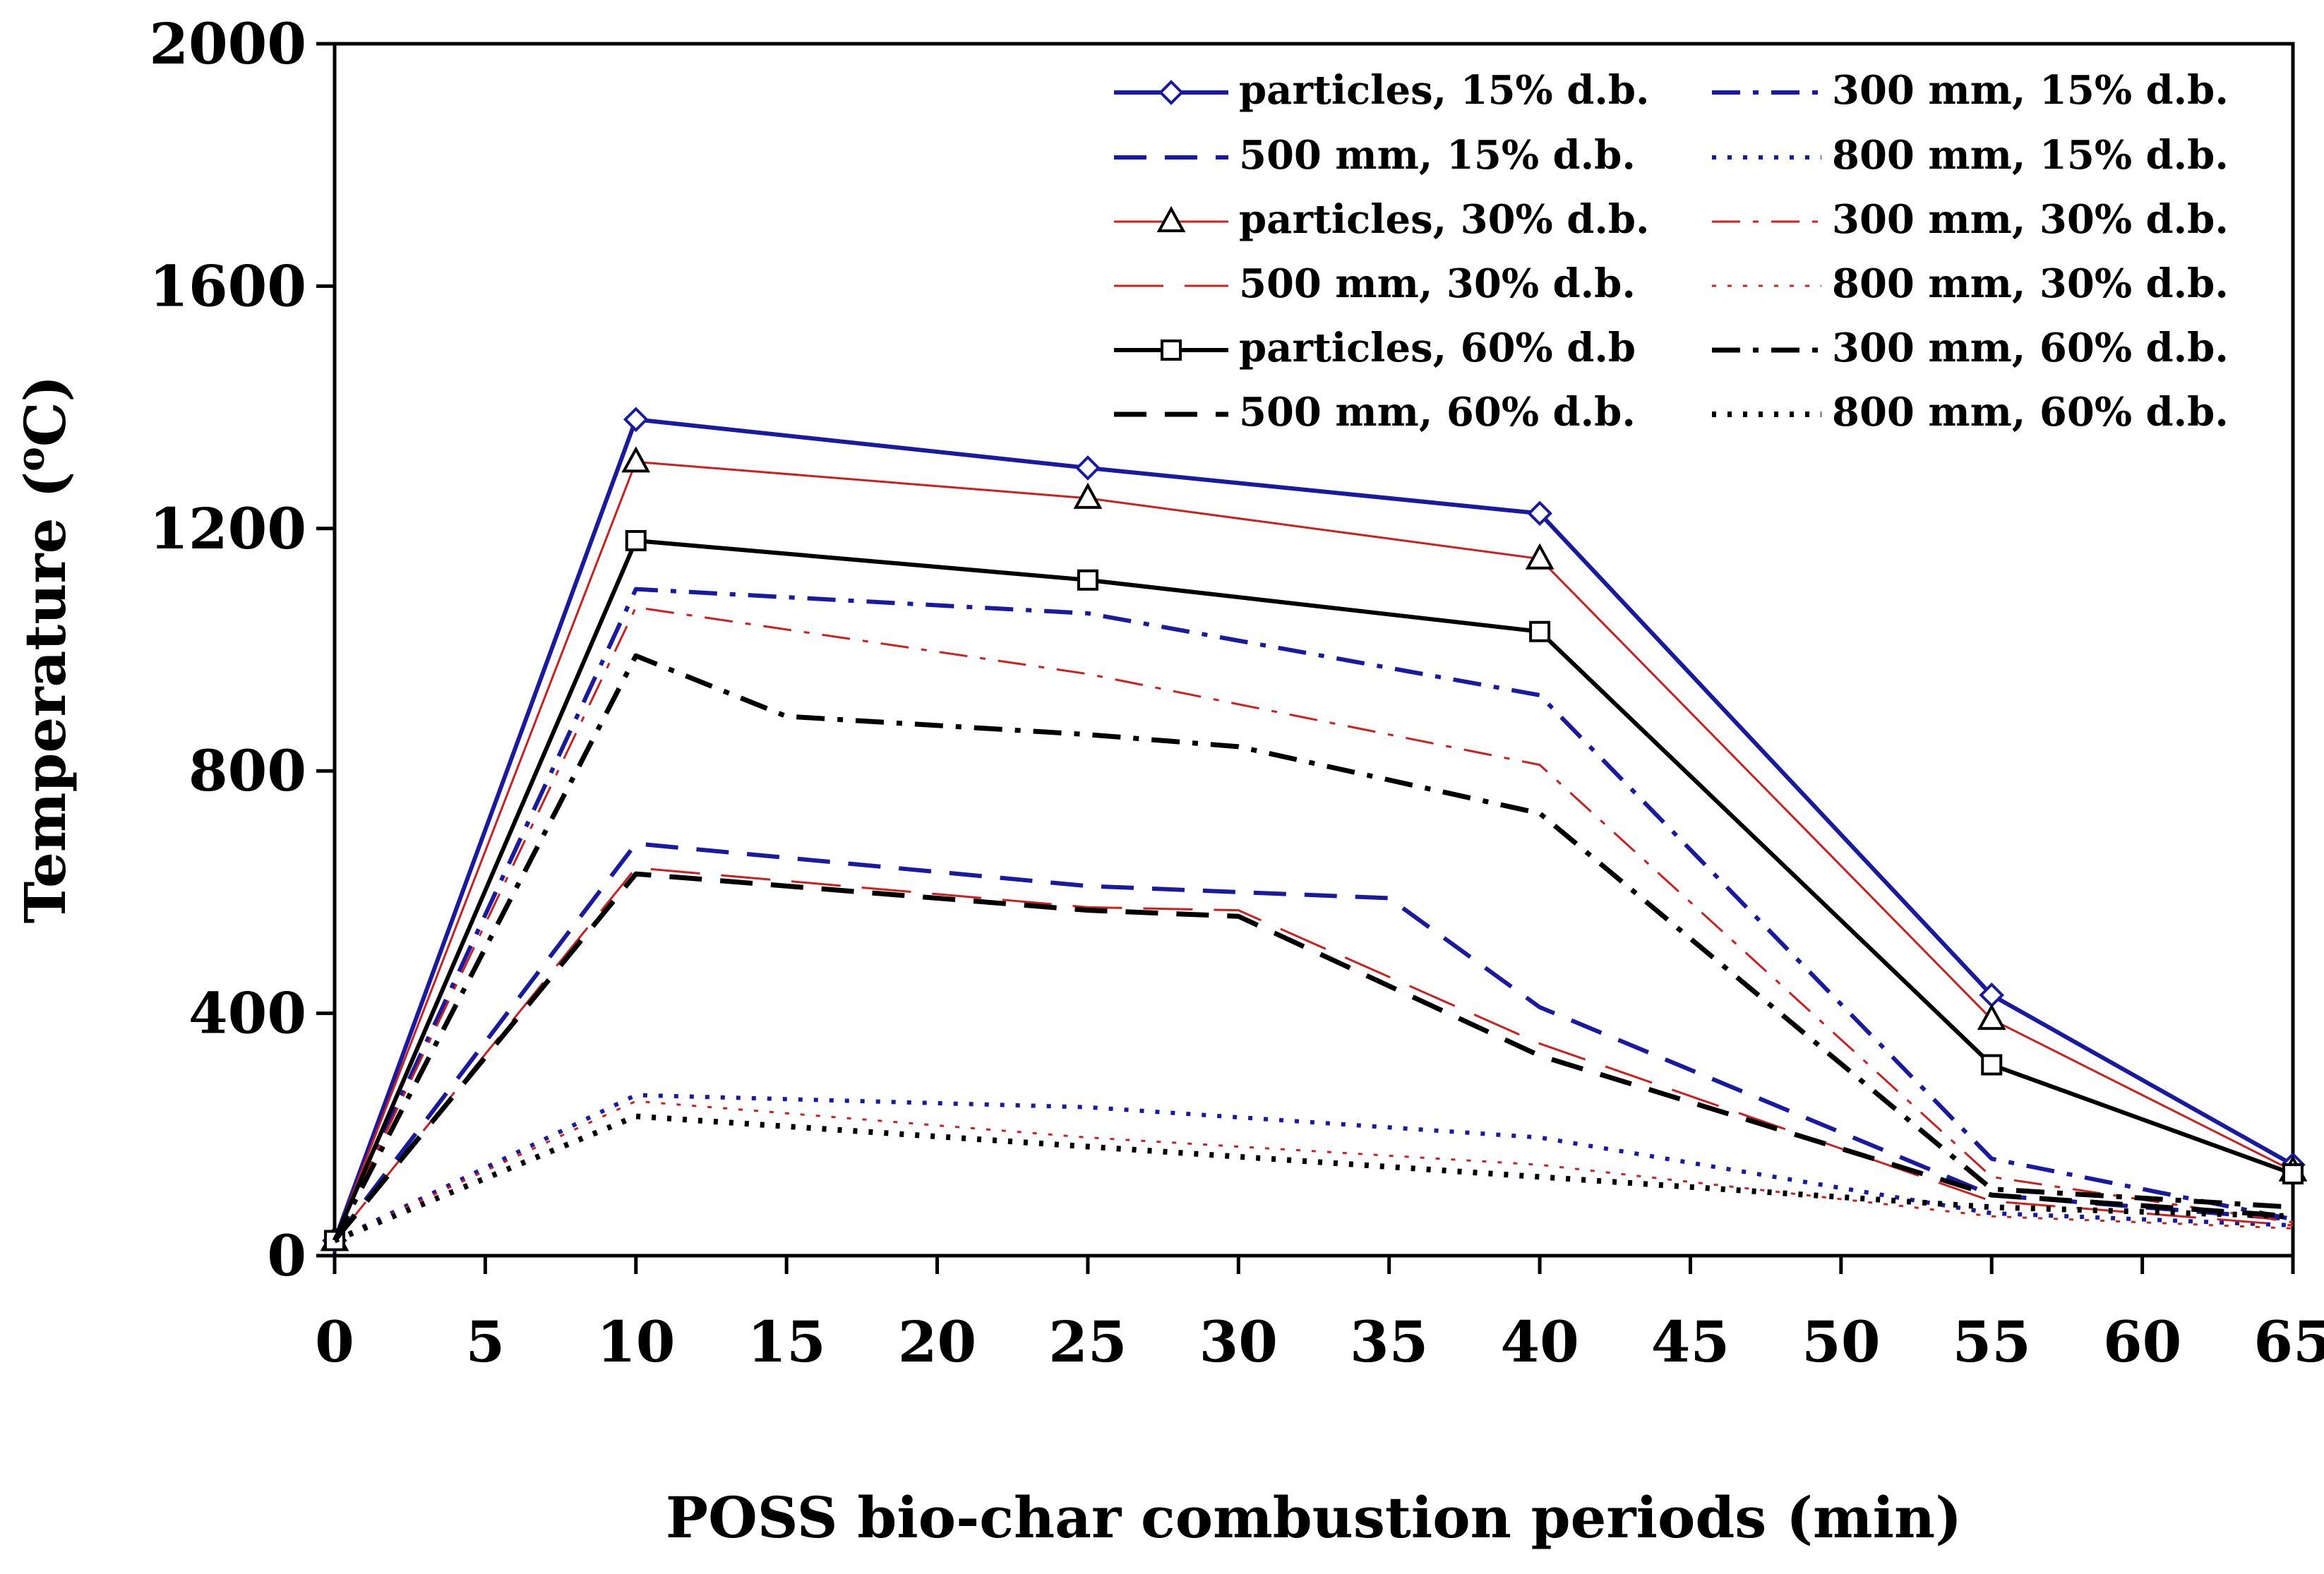 The width and height of the screenshot is (2324, 1574). What do you see at coordinates (1437, 155) in the screenshot?
I see `legend-label: 500 mm, 15% d.b.` at bounding box center [1437, 155].